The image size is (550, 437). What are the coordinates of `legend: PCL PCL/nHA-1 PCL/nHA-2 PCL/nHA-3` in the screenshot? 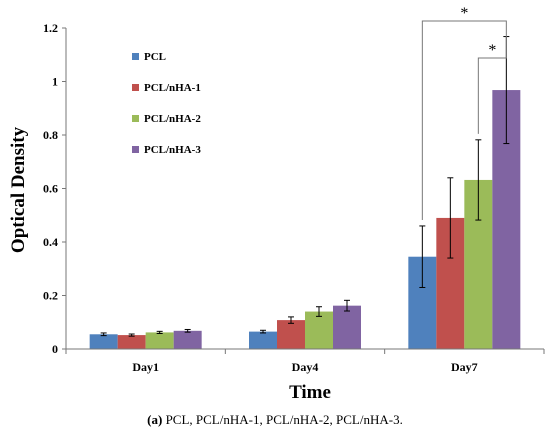 It's located at (166, 103).